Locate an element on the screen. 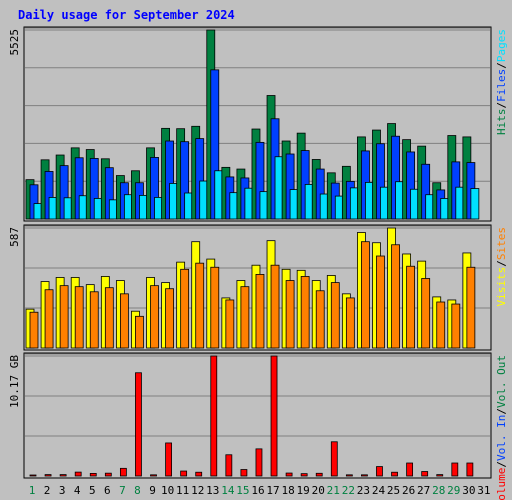 The width and height of the screenshot is (512, 500). day-label-29: 29 is located at coordinates (453, 490).